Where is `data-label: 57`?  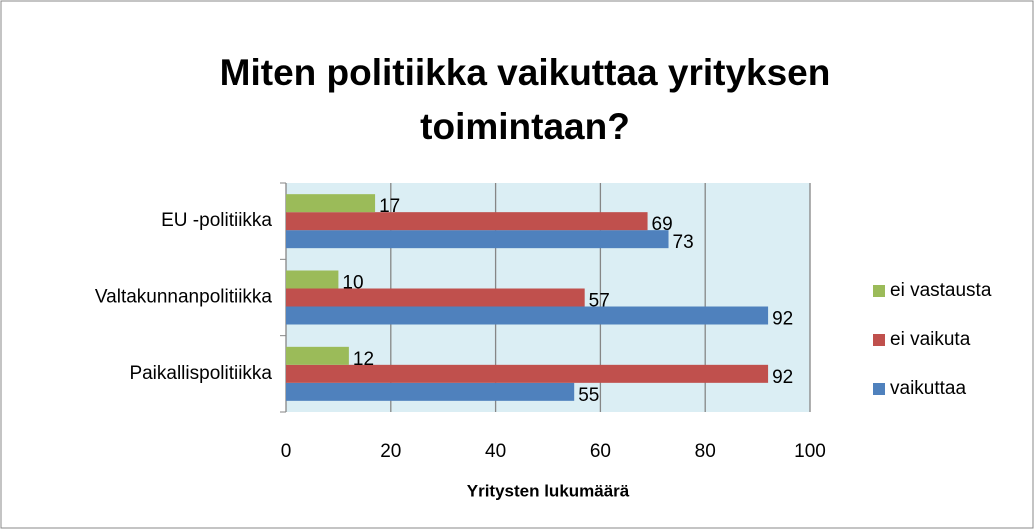
data-label: 57 is located at coordinates (599, 301).